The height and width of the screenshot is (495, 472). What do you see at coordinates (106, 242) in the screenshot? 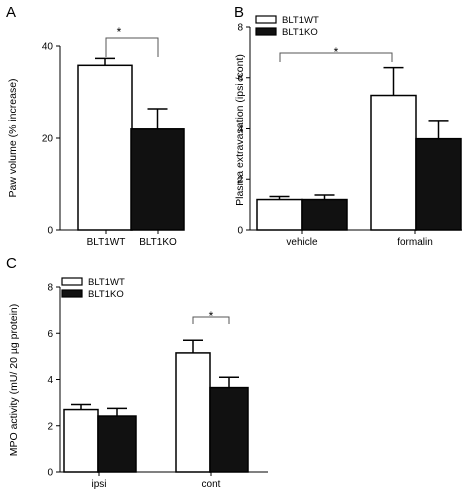
I see `x-tick-label: BLT1WT` at bounding box center [106, 242].